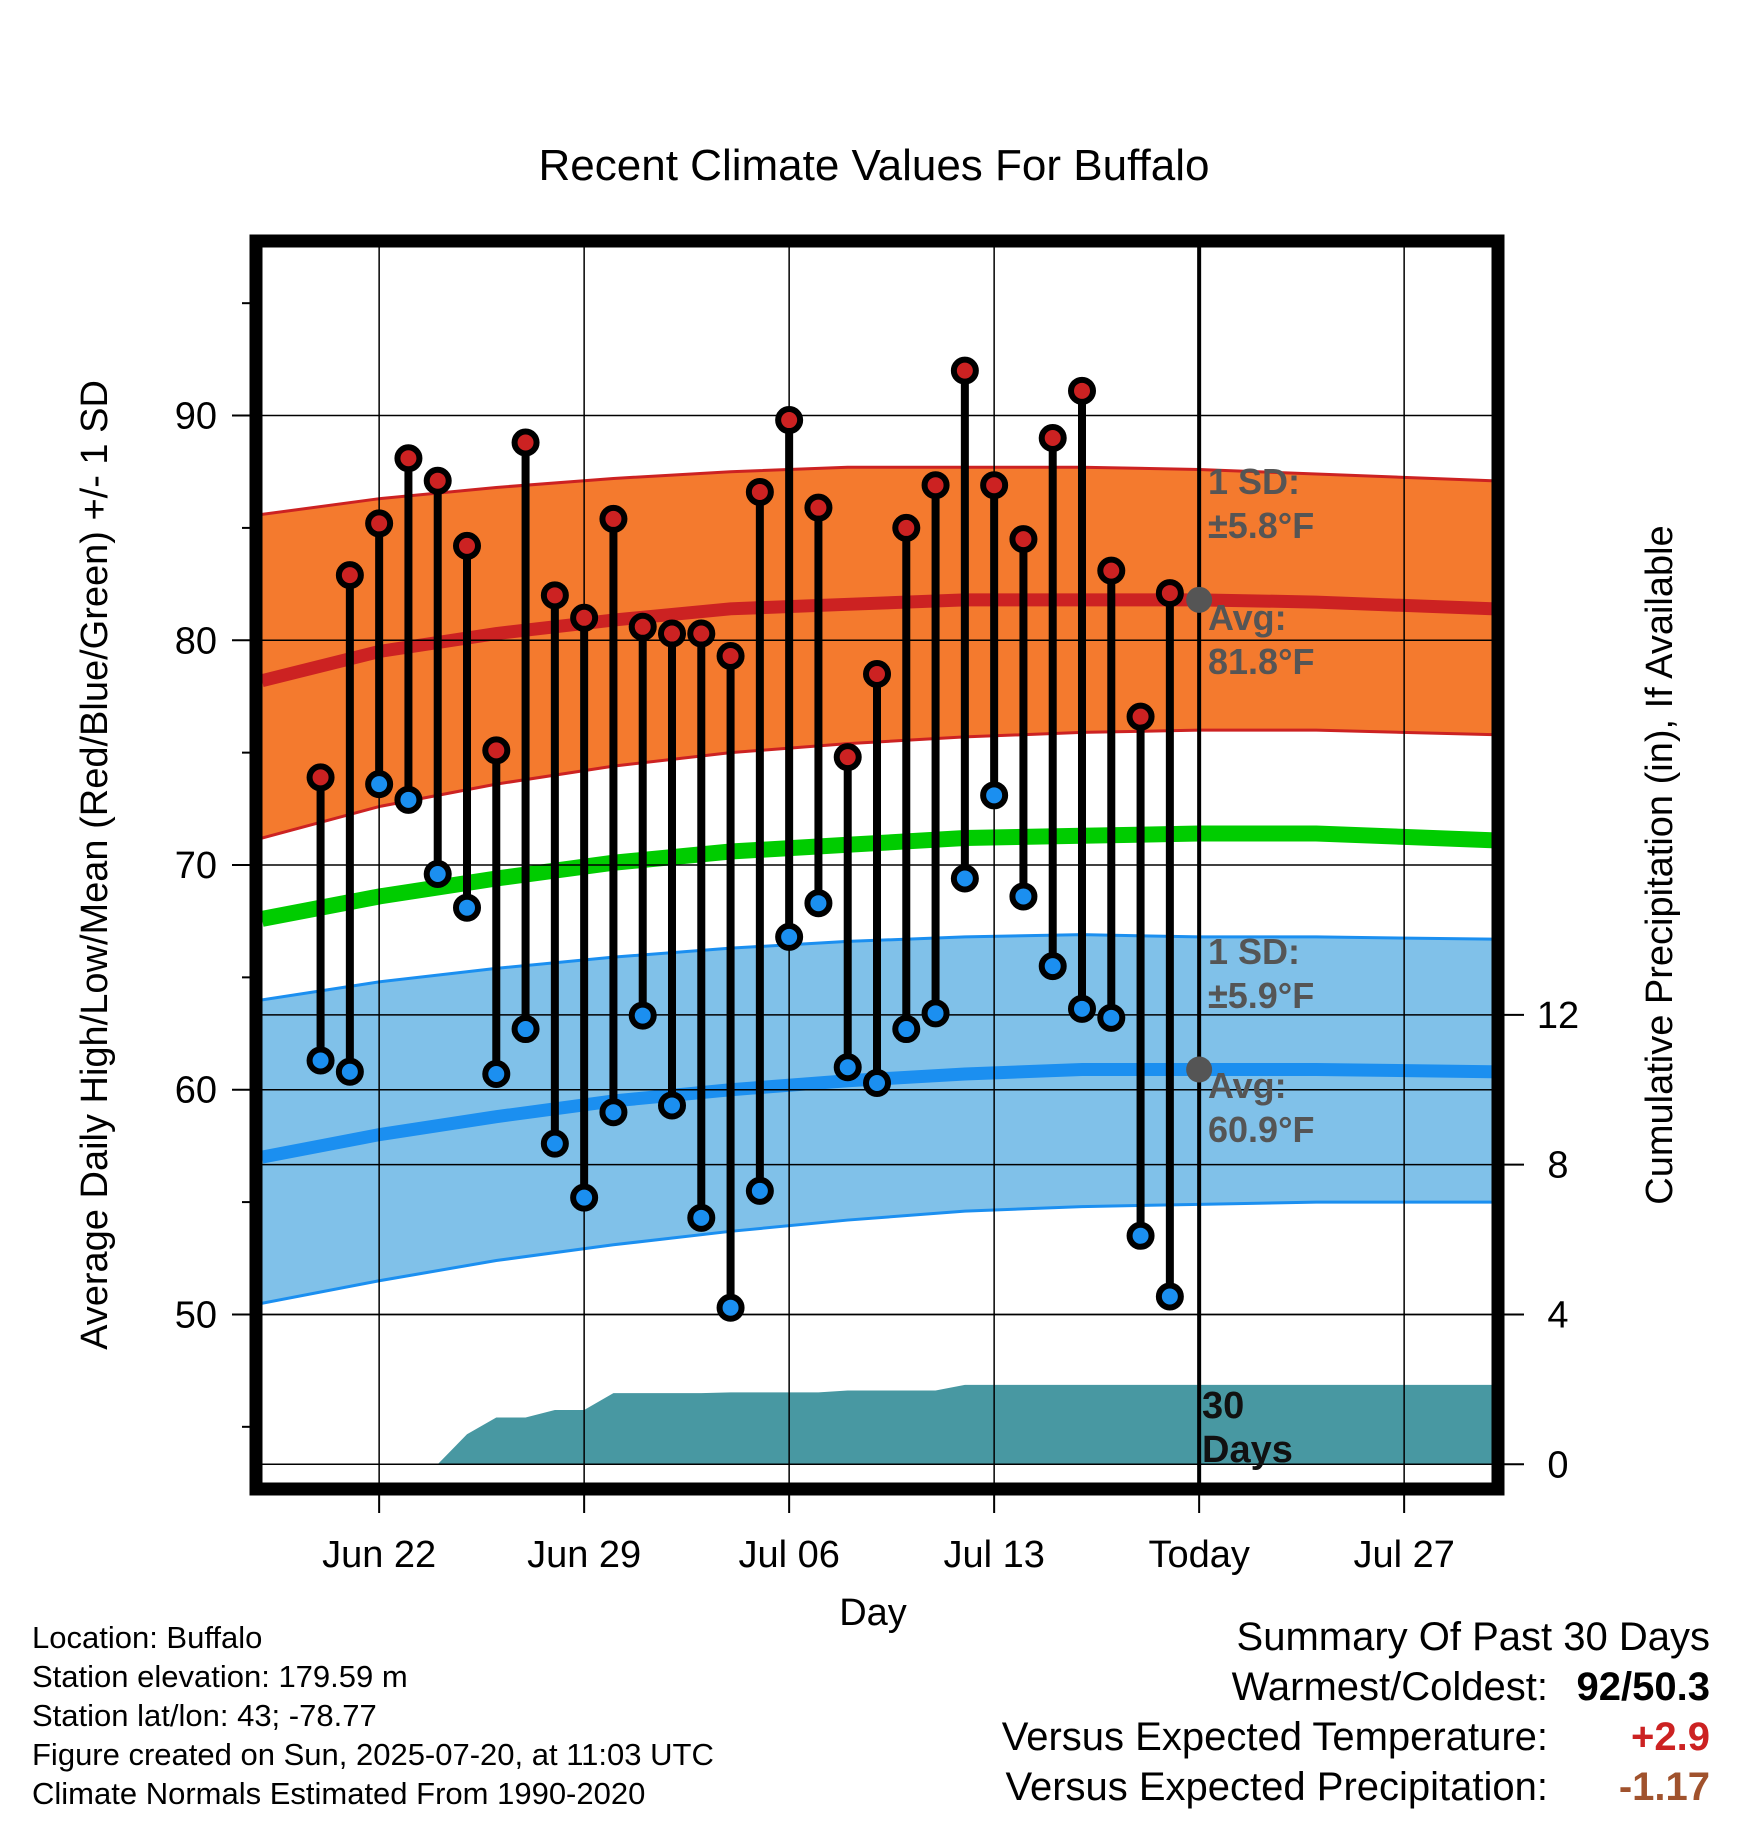 This screenshot has height=1828, width=1748. What do you see at coordinates (1557, 1315) in the screenshot?
I see `y2-tick-label: 4` at bounding box center [1557, 1315].